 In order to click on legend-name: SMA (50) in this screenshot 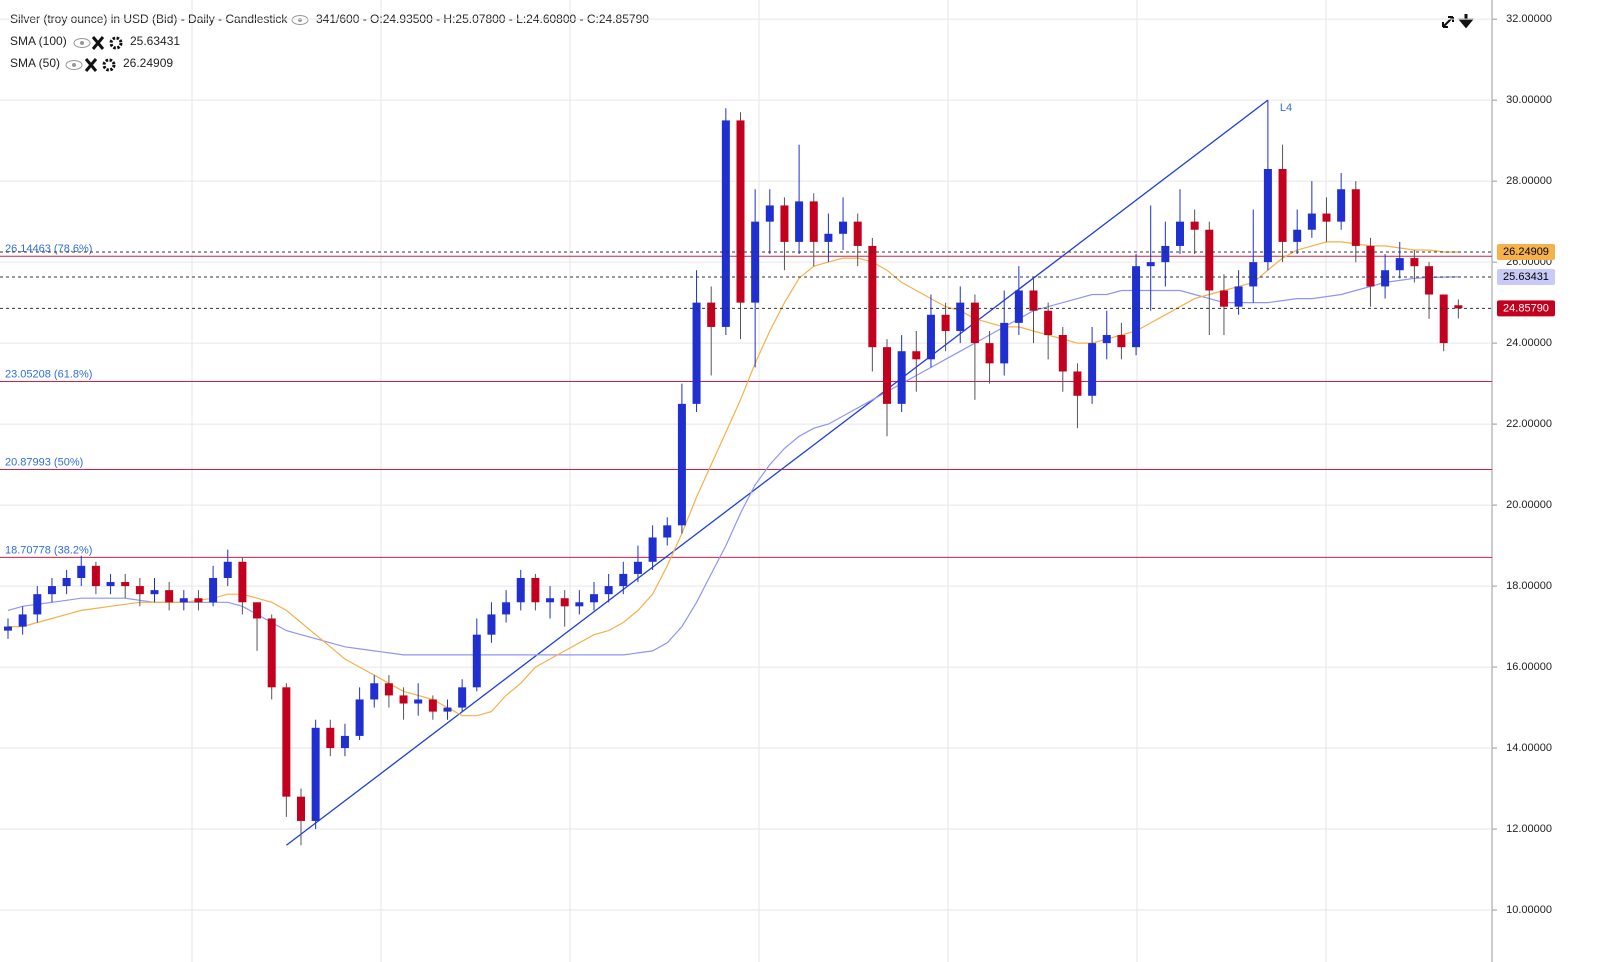, I will do `click(35, 63)`.